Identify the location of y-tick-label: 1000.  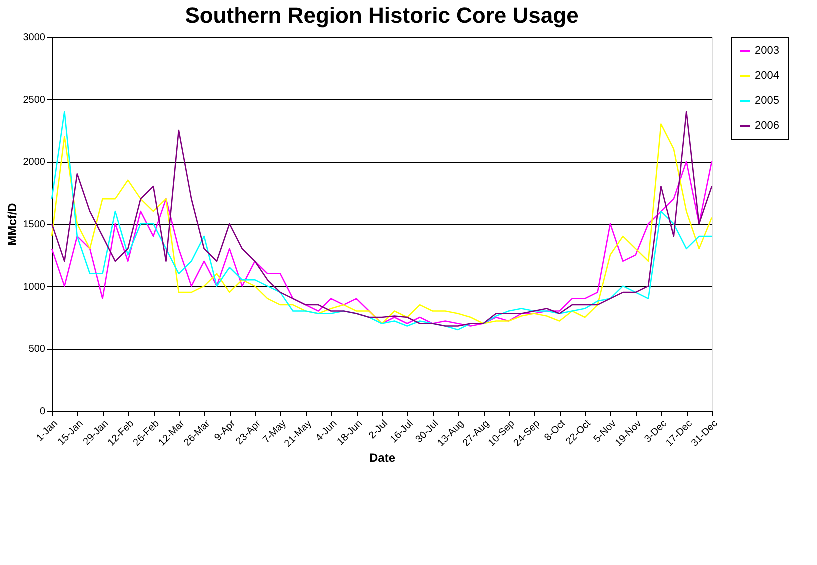
(34, 287).